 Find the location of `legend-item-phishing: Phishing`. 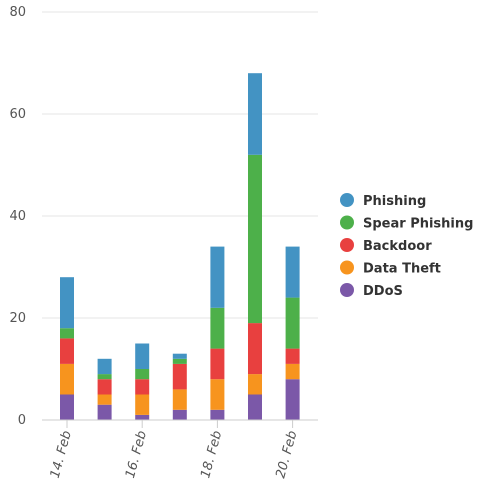

legend-item-phishing: Phishing is located at coordinates (383, 201).